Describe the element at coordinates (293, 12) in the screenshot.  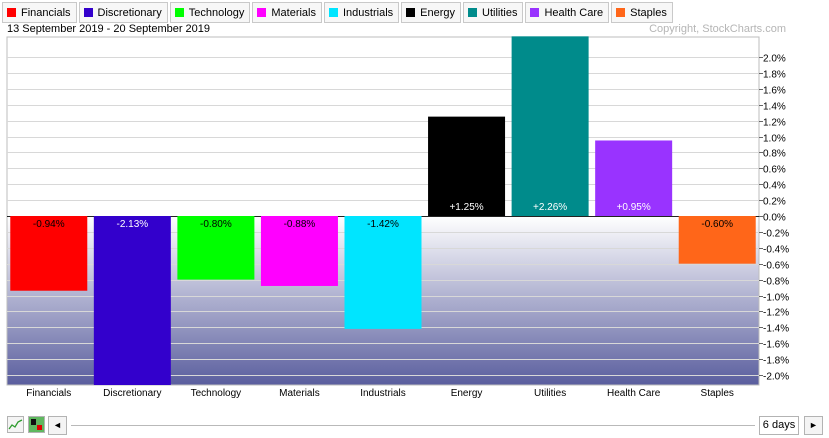
I see `legend-label: Materials` at that location.